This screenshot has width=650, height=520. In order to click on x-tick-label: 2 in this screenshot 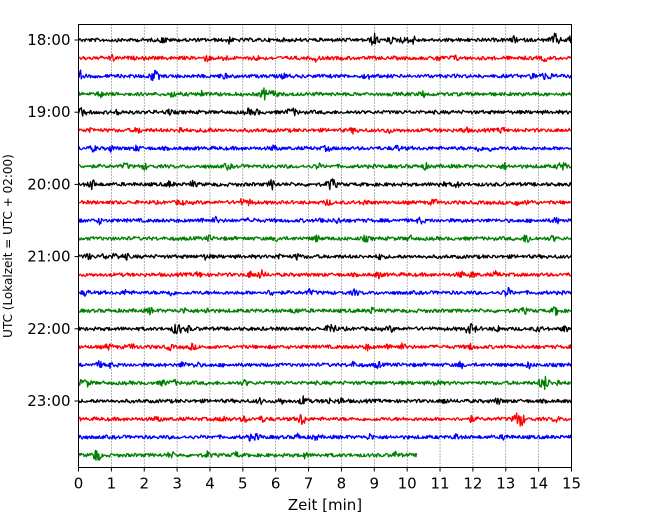, I will do `click(144, 484)`.